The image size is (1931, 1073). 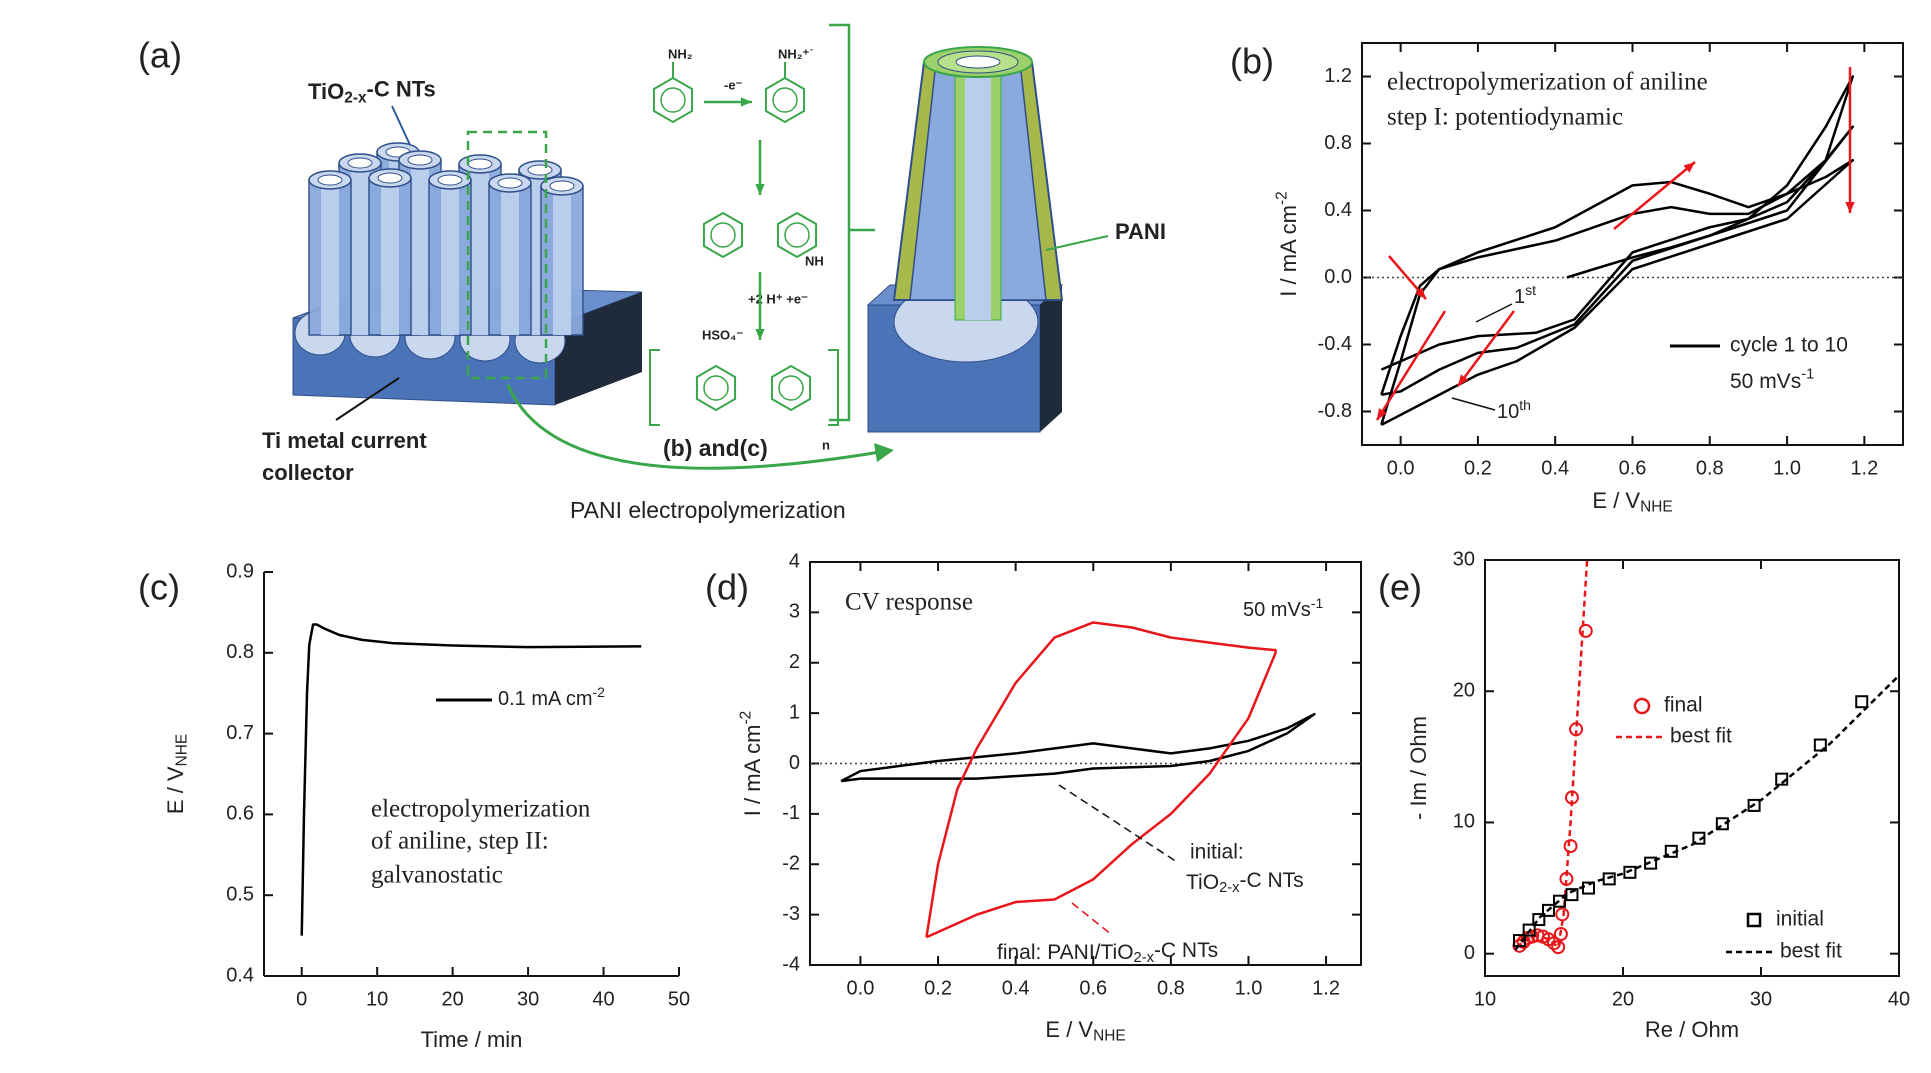 What do you see at coordinates (175, 790) in the screenshot?
I see `text-main: E / V` at bounding box center [175, 790].